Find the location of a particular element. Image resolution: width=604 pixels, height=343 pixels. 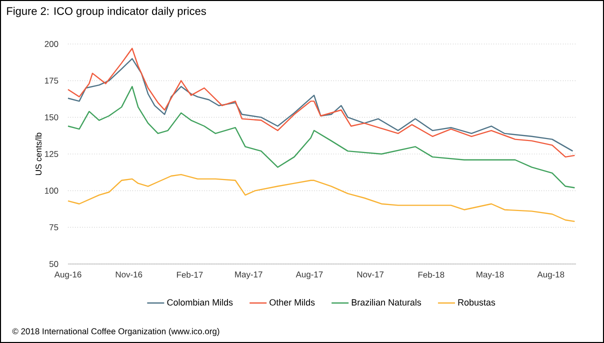

x-tick-label: Nov-16 is located at coordinates (129, 275).